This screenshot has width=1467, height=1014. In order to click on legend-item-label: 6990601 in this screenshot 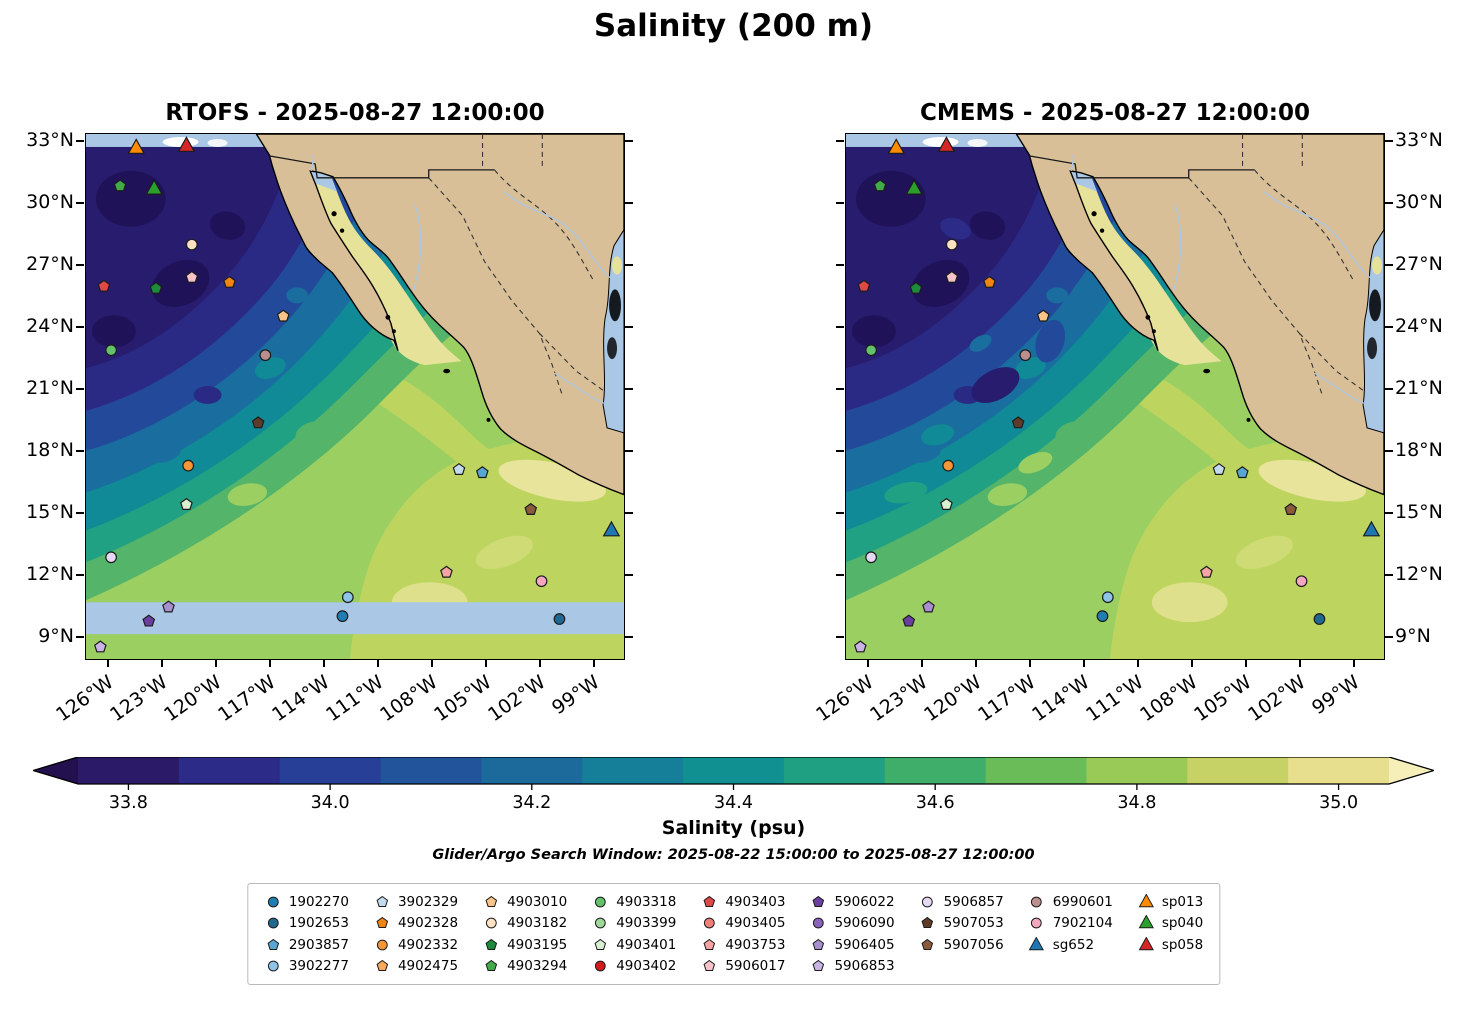, I will do `click(1082, 901)`.